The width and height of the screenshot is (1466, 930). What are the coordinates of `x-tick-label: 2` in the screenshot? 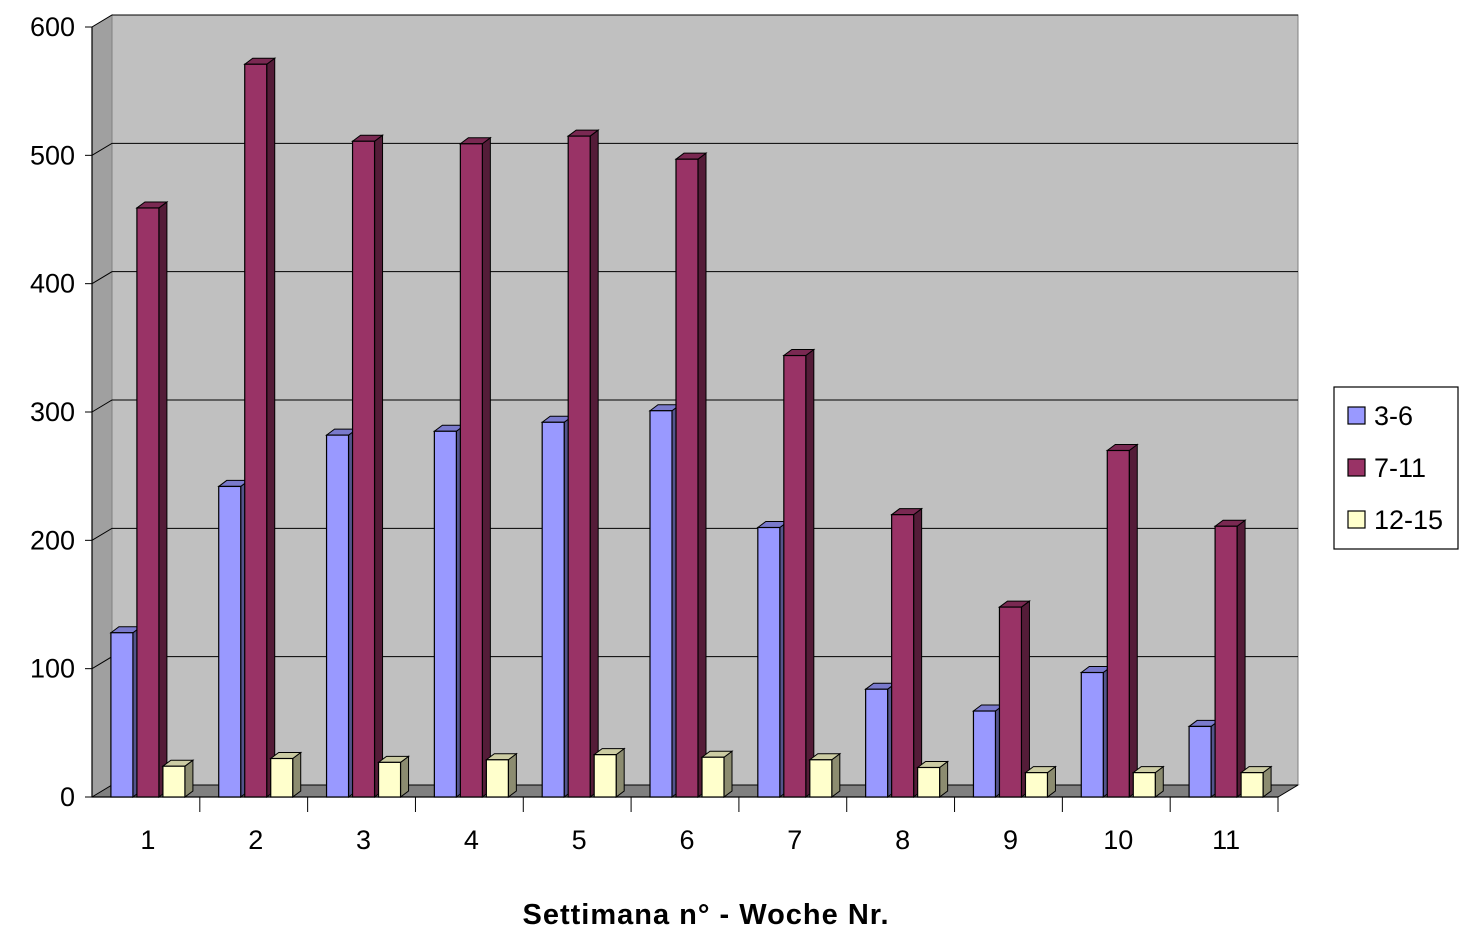 It's located at (255, 840).